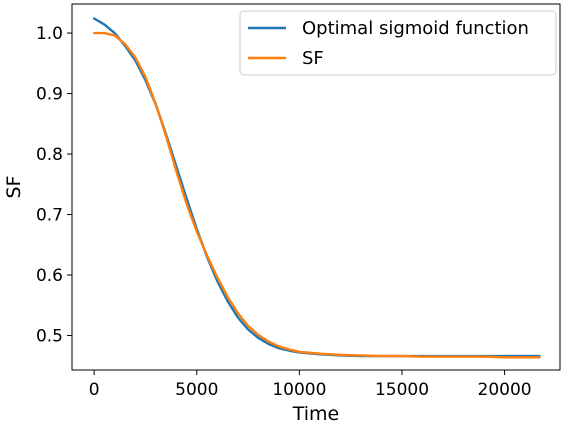 The height and width of the screenshot is (424, 573). Describe the element at coordinates (49, 95) in the screenshot. I see `y-tick-label: 0.9` at that location.